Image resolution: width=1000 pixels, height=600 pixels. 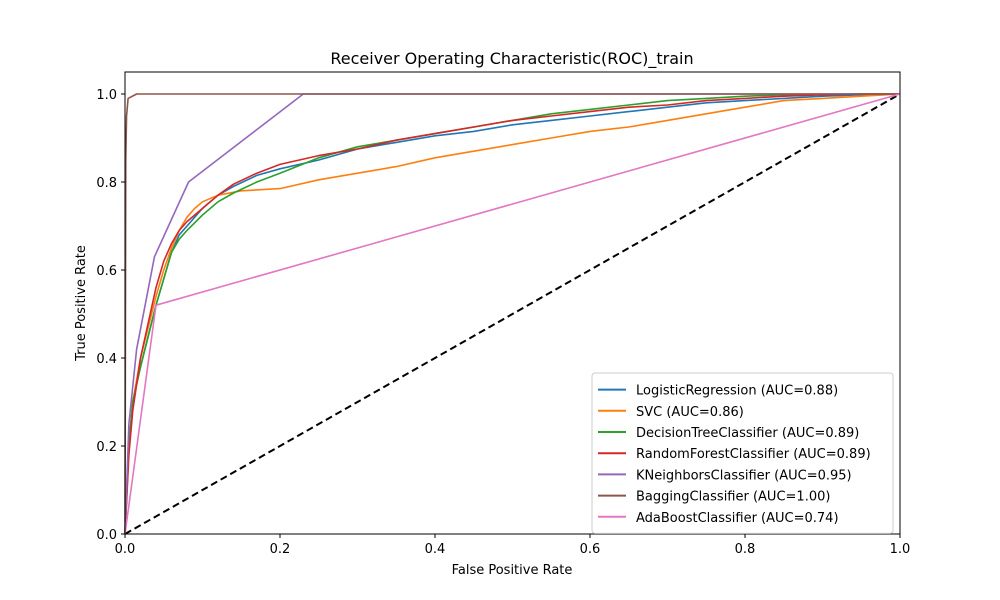 What do you see at coordinates (733, 497) in the screenshot?
I see `legend-label: BaggingClassifier (AUC=1.00)` at bounding box center [733, 497].